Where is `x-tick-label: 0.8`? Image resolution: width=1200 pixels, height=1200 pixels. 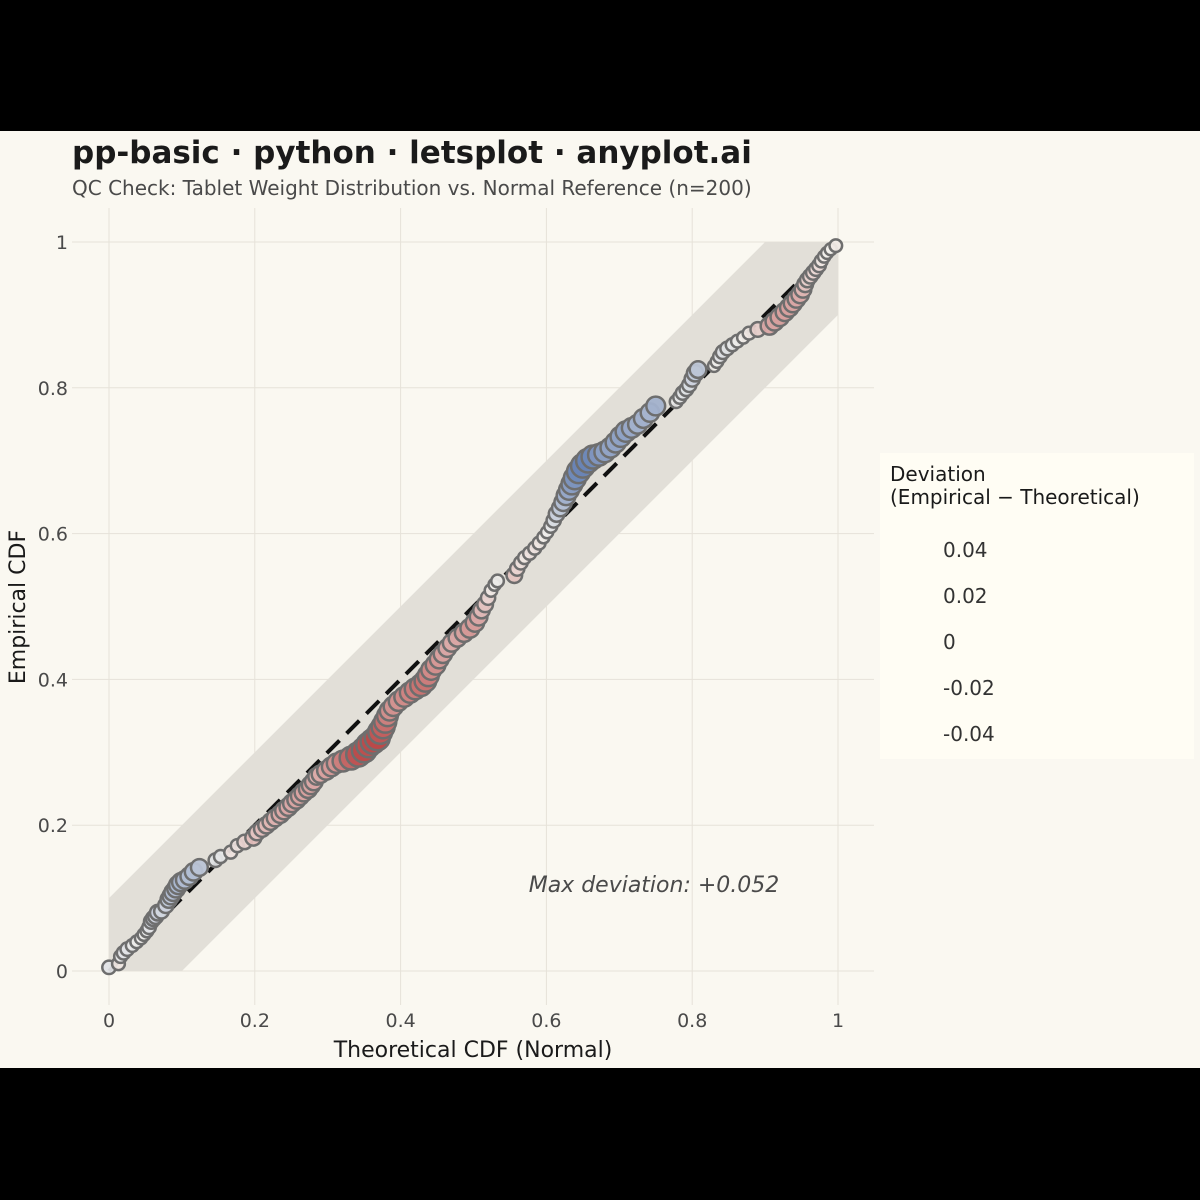
x-tick-label: 0.8 is located at coordinates (692, 1021).